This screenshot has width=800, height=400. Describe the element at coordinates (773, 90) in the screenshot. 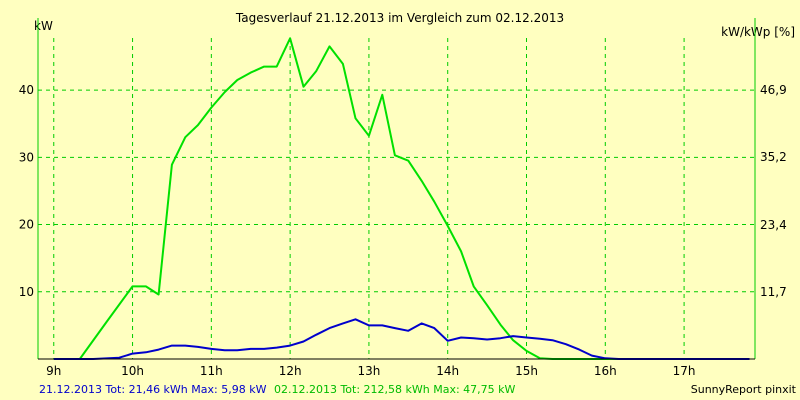

I see `y-right-tick-label-46,9: 46,9` at that location.